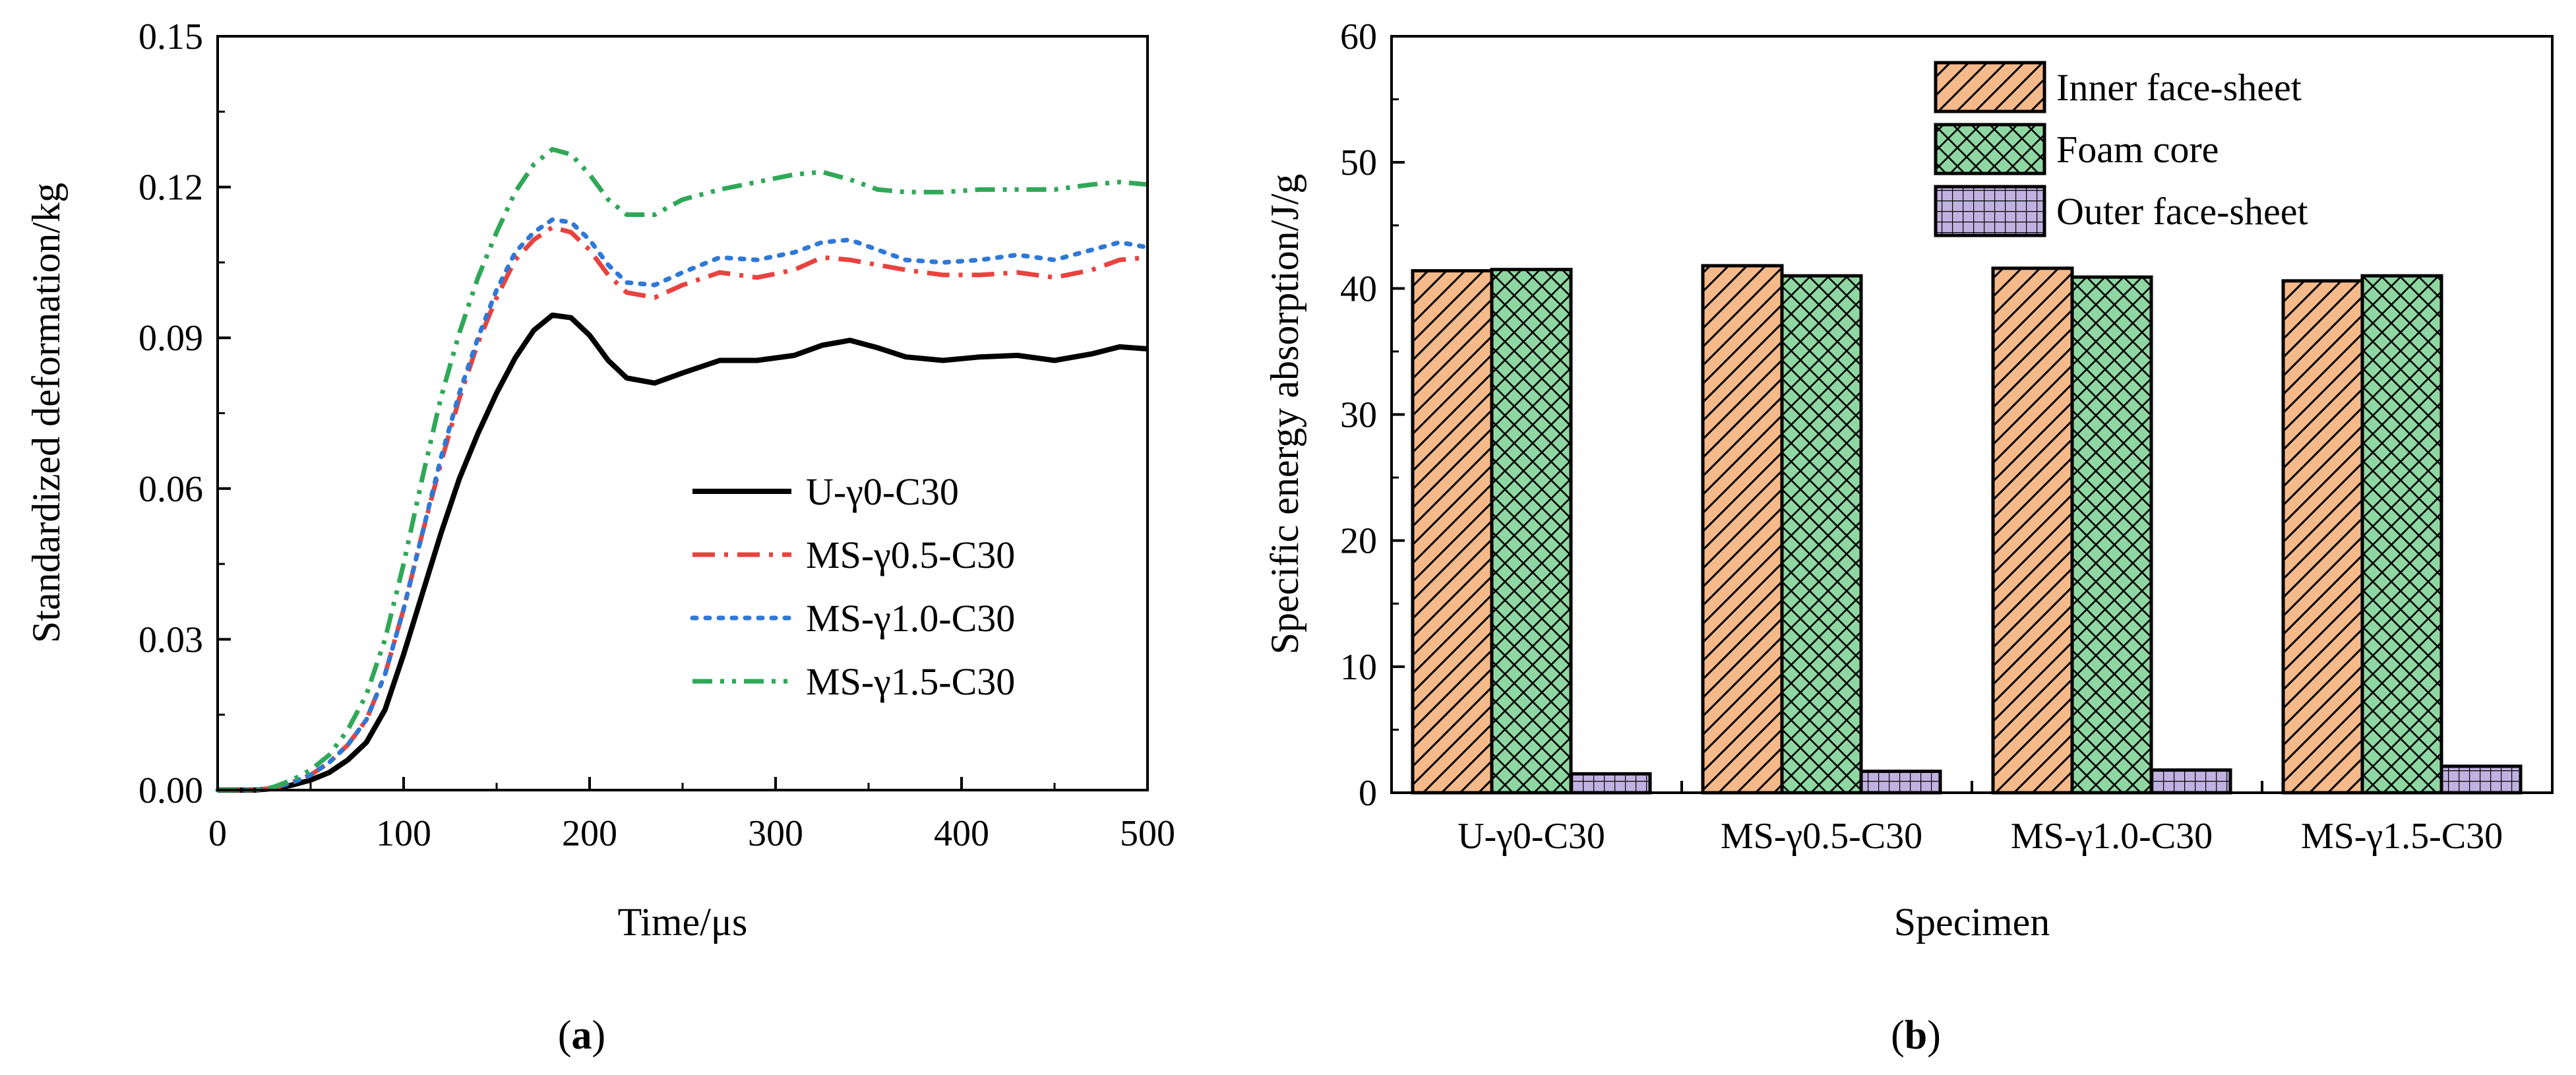  Describe the element at coordinates (1368, 793) in the screenshot. I see `y-tick-label: 0` at that location.